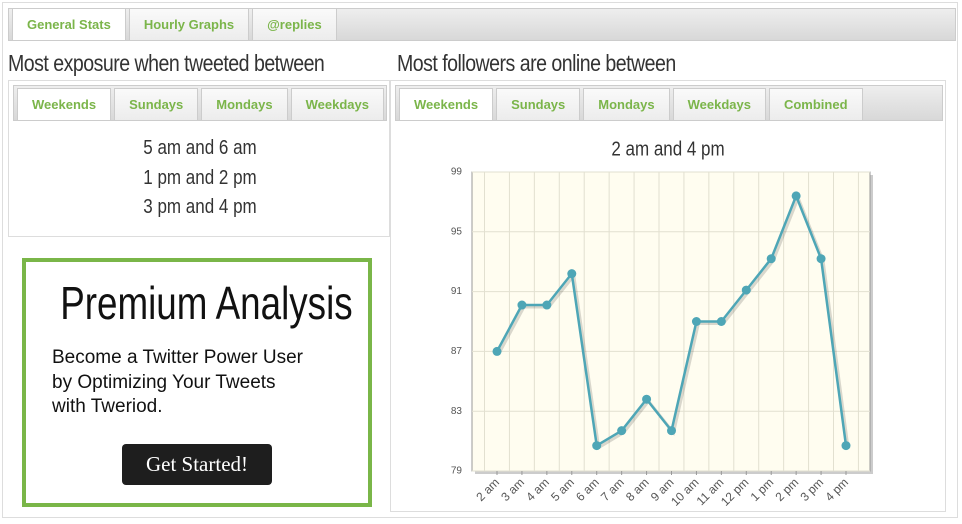  I want to click on tab: Hourly Graphs, so click(189, 24).